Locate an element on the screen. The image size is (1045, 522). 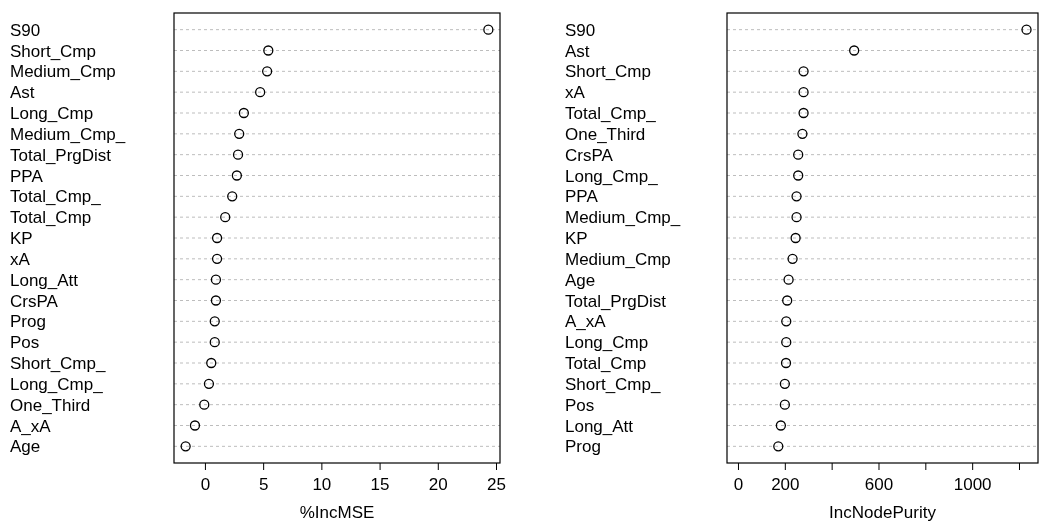
x-axis-title: IncNodePurity is located at coordinates (883, 512).